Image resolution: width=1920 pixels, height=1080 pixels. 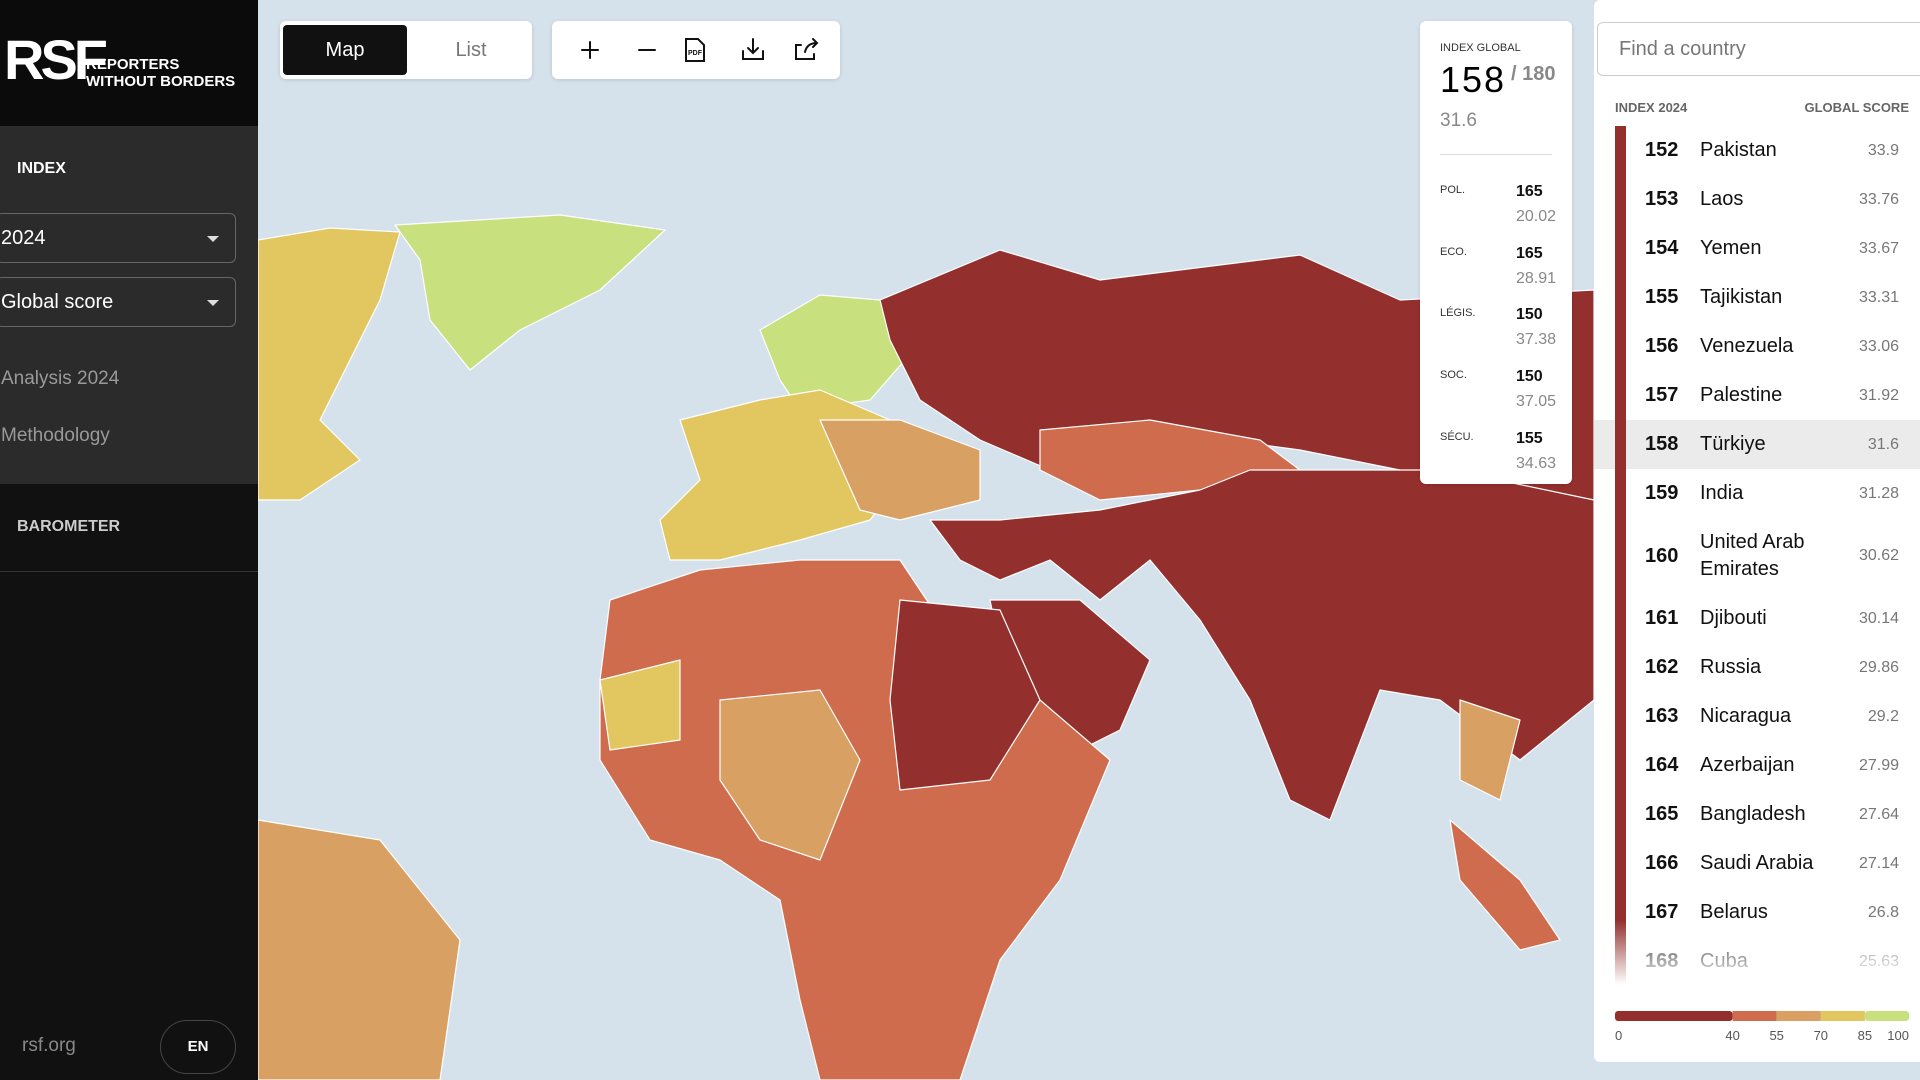 What do you see at coordinates (1453, 251) in the screenshot?
I see `indicator-label: ECO.` at bounding box center [1453, 251].